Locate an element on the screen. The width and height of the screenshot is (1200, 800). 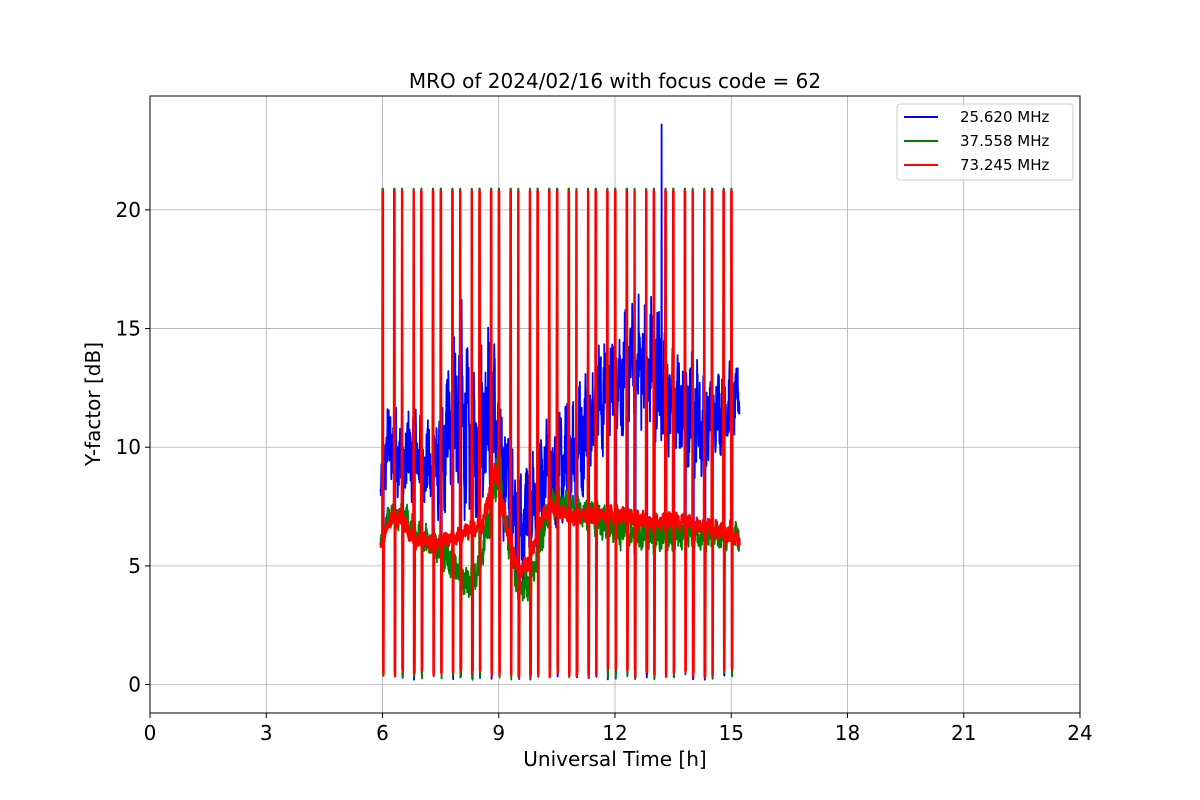
legend-label-2: 73.245 MHz is located at coordinates (1004, 165).